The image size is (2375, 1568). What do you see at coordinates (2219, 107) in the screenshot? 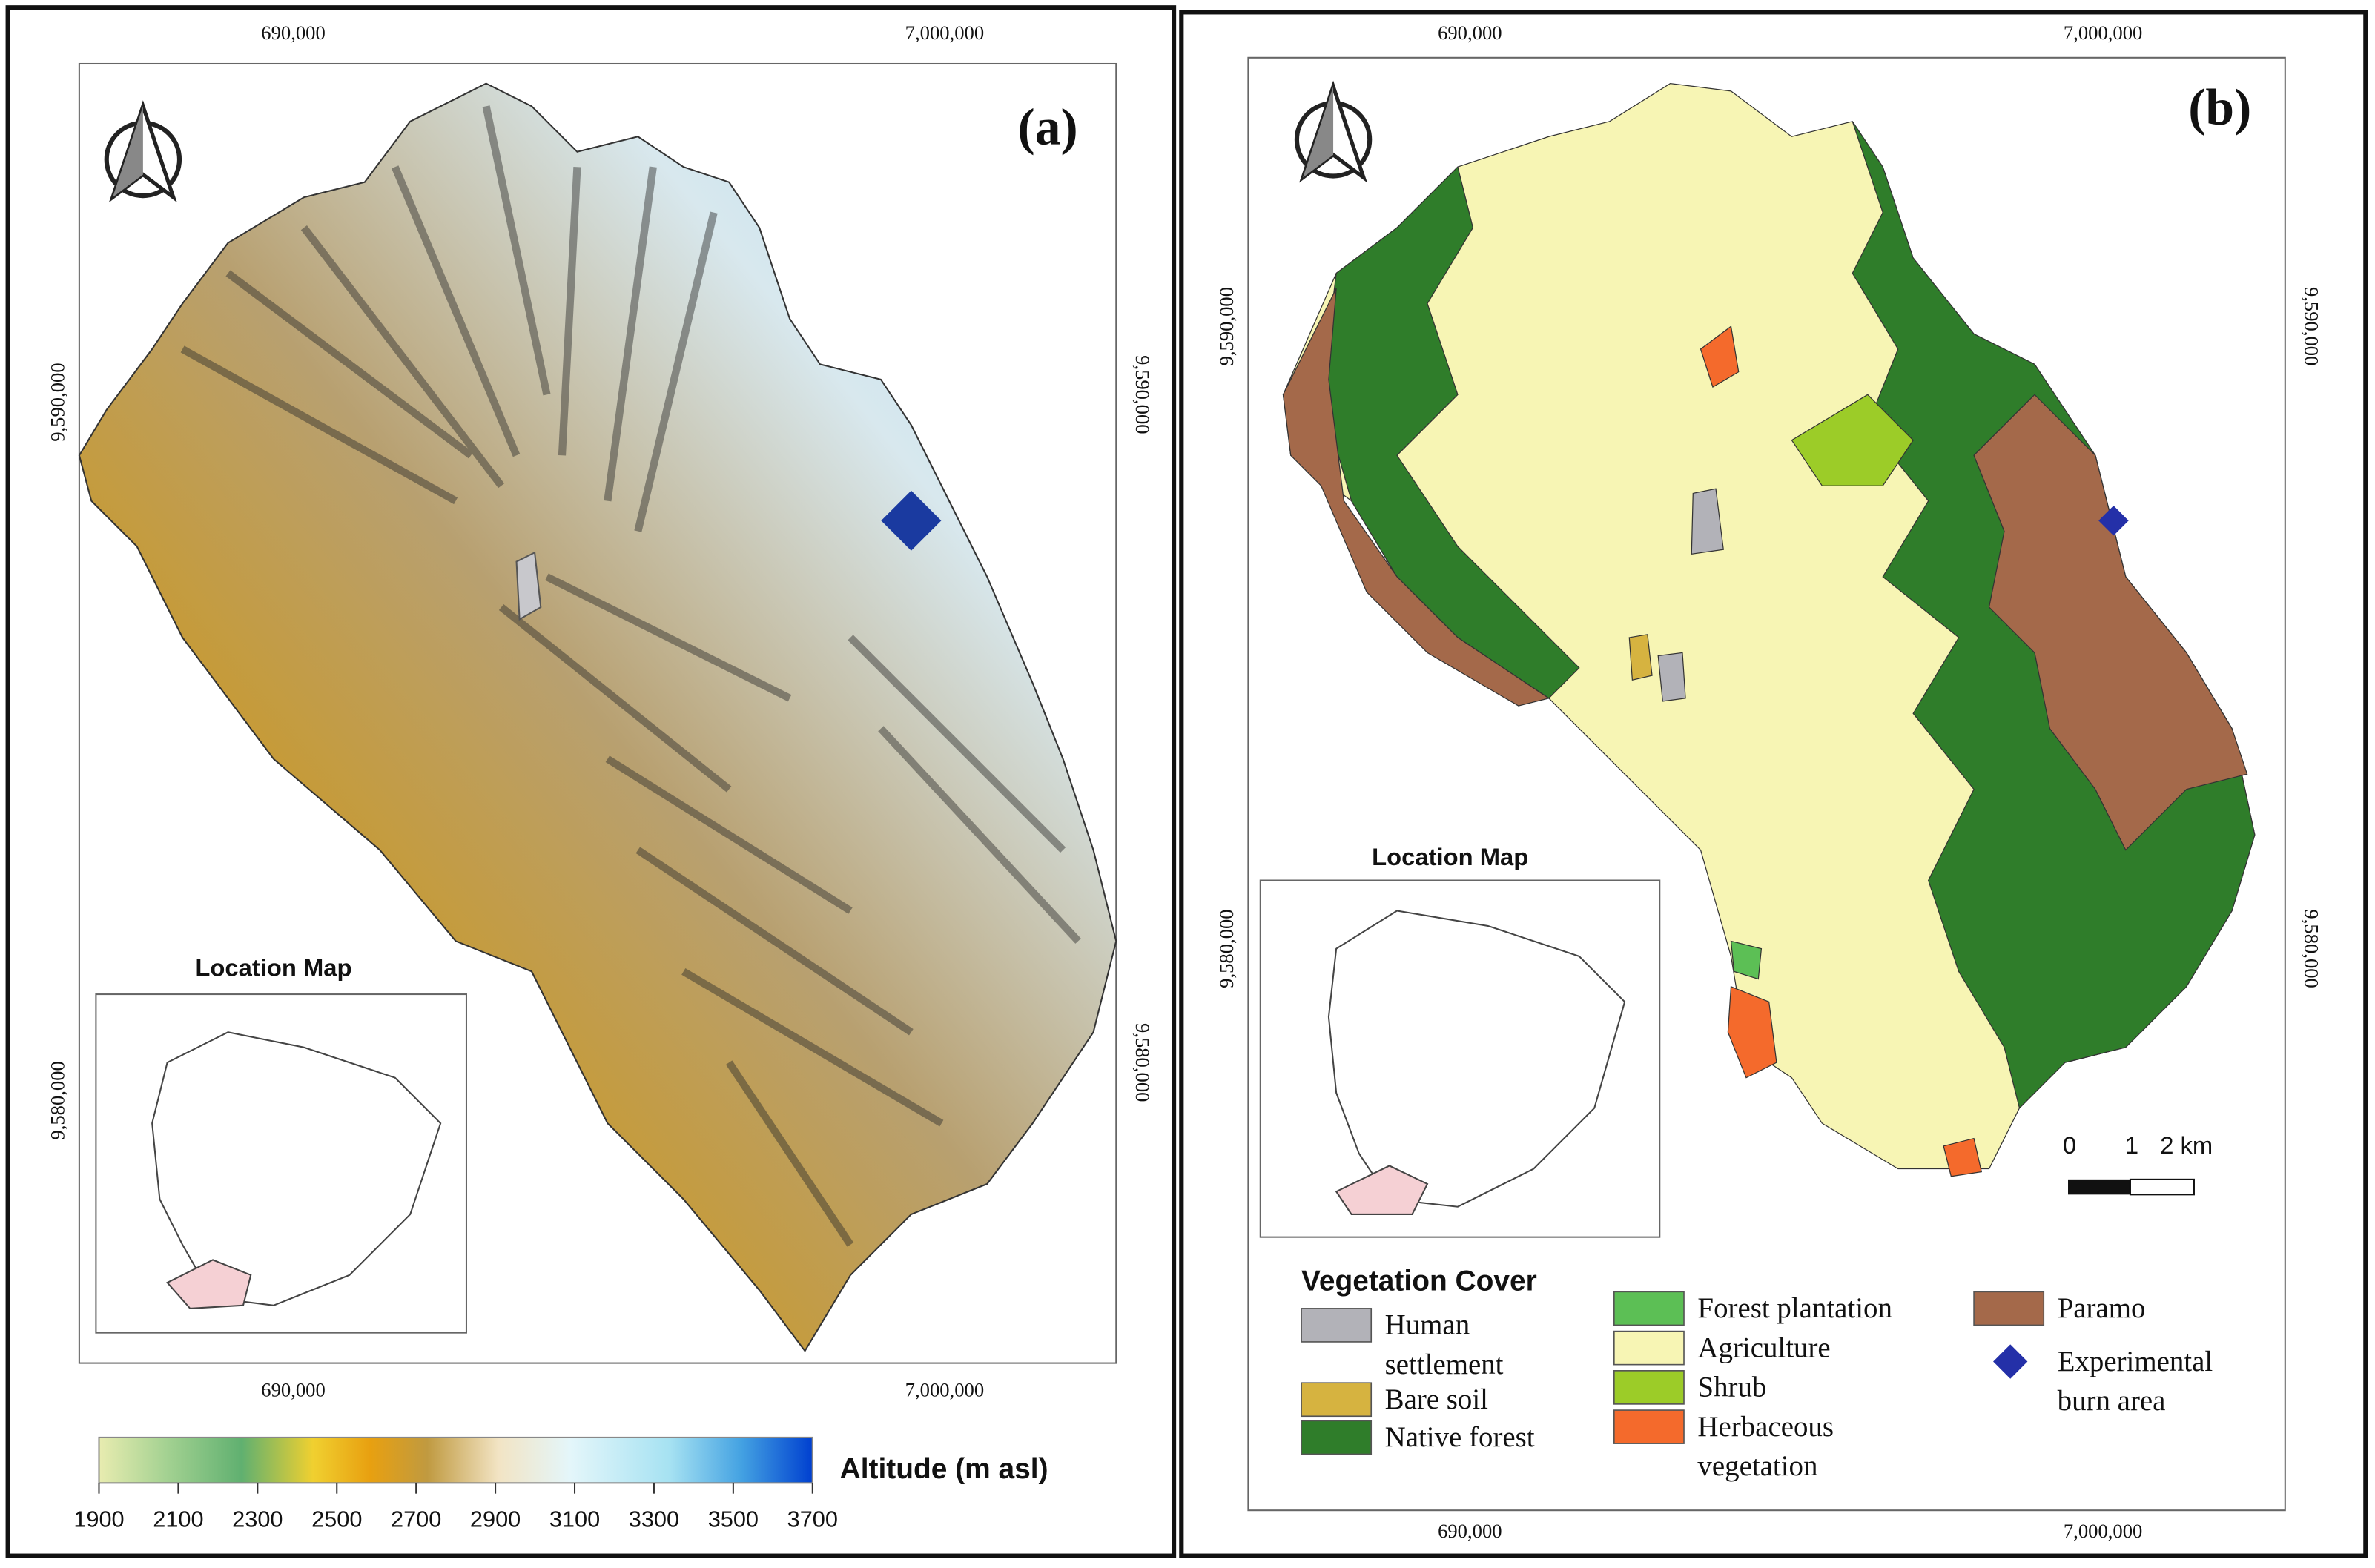
I see `panel-label: (b)` at bounding box center [2219, 107].